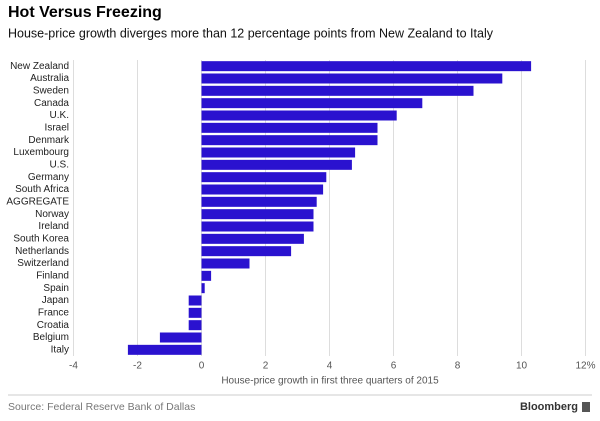 The height and width of the screenshot is (421, 600). What do you see at coordinates (73, 366) in the screenshot?
I see `x-tick-label: -4` at bounding box center [73, 366].